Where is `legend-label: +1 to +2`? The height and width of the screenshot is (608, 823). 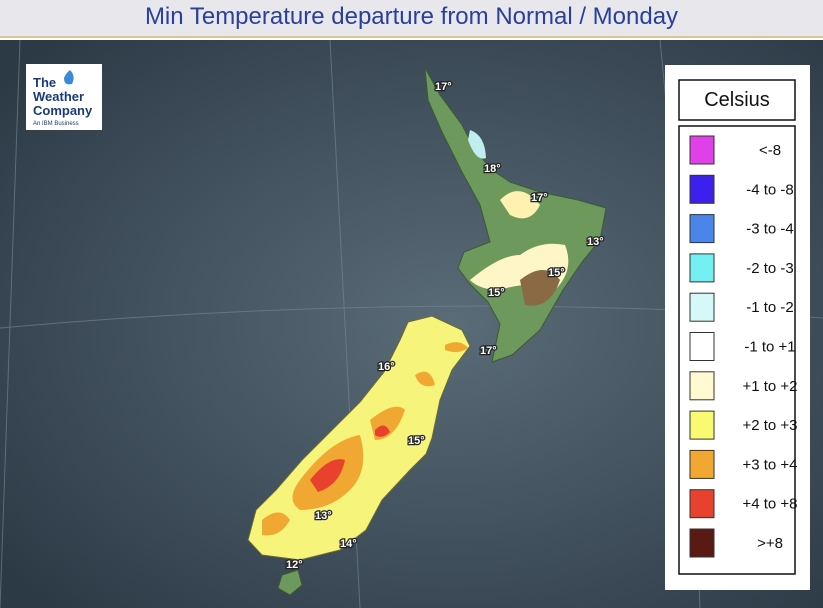
legend-label: +1 to +2 is located at coordinates (769, 386).